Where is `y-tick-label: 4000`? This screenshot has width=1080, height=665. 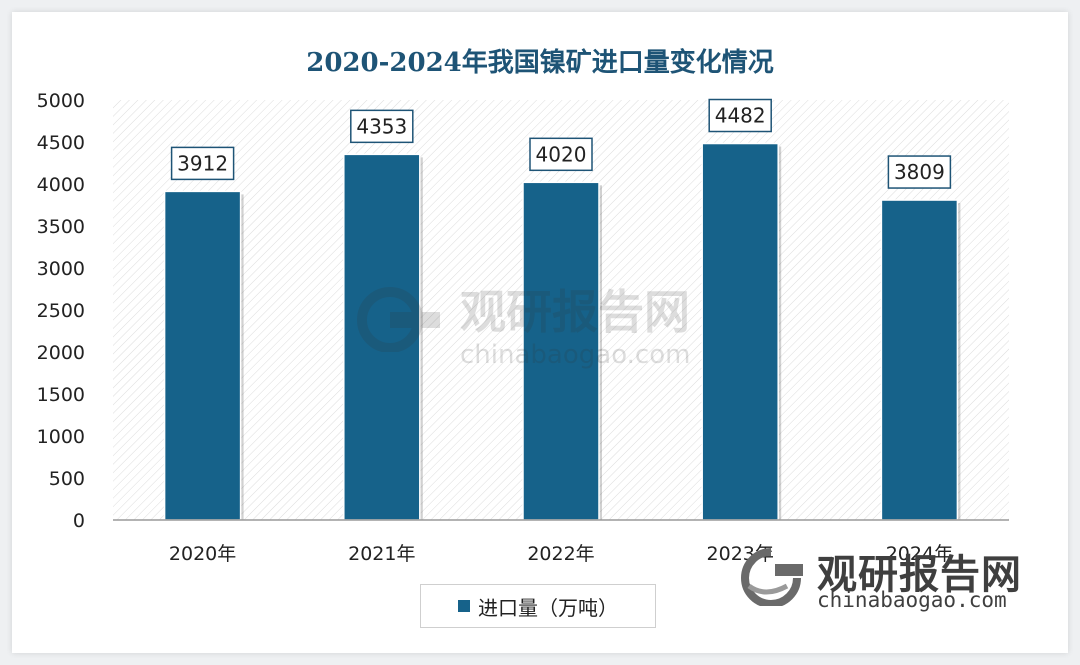 y-tick-label: 4000 is located at coordinates (61, 185).